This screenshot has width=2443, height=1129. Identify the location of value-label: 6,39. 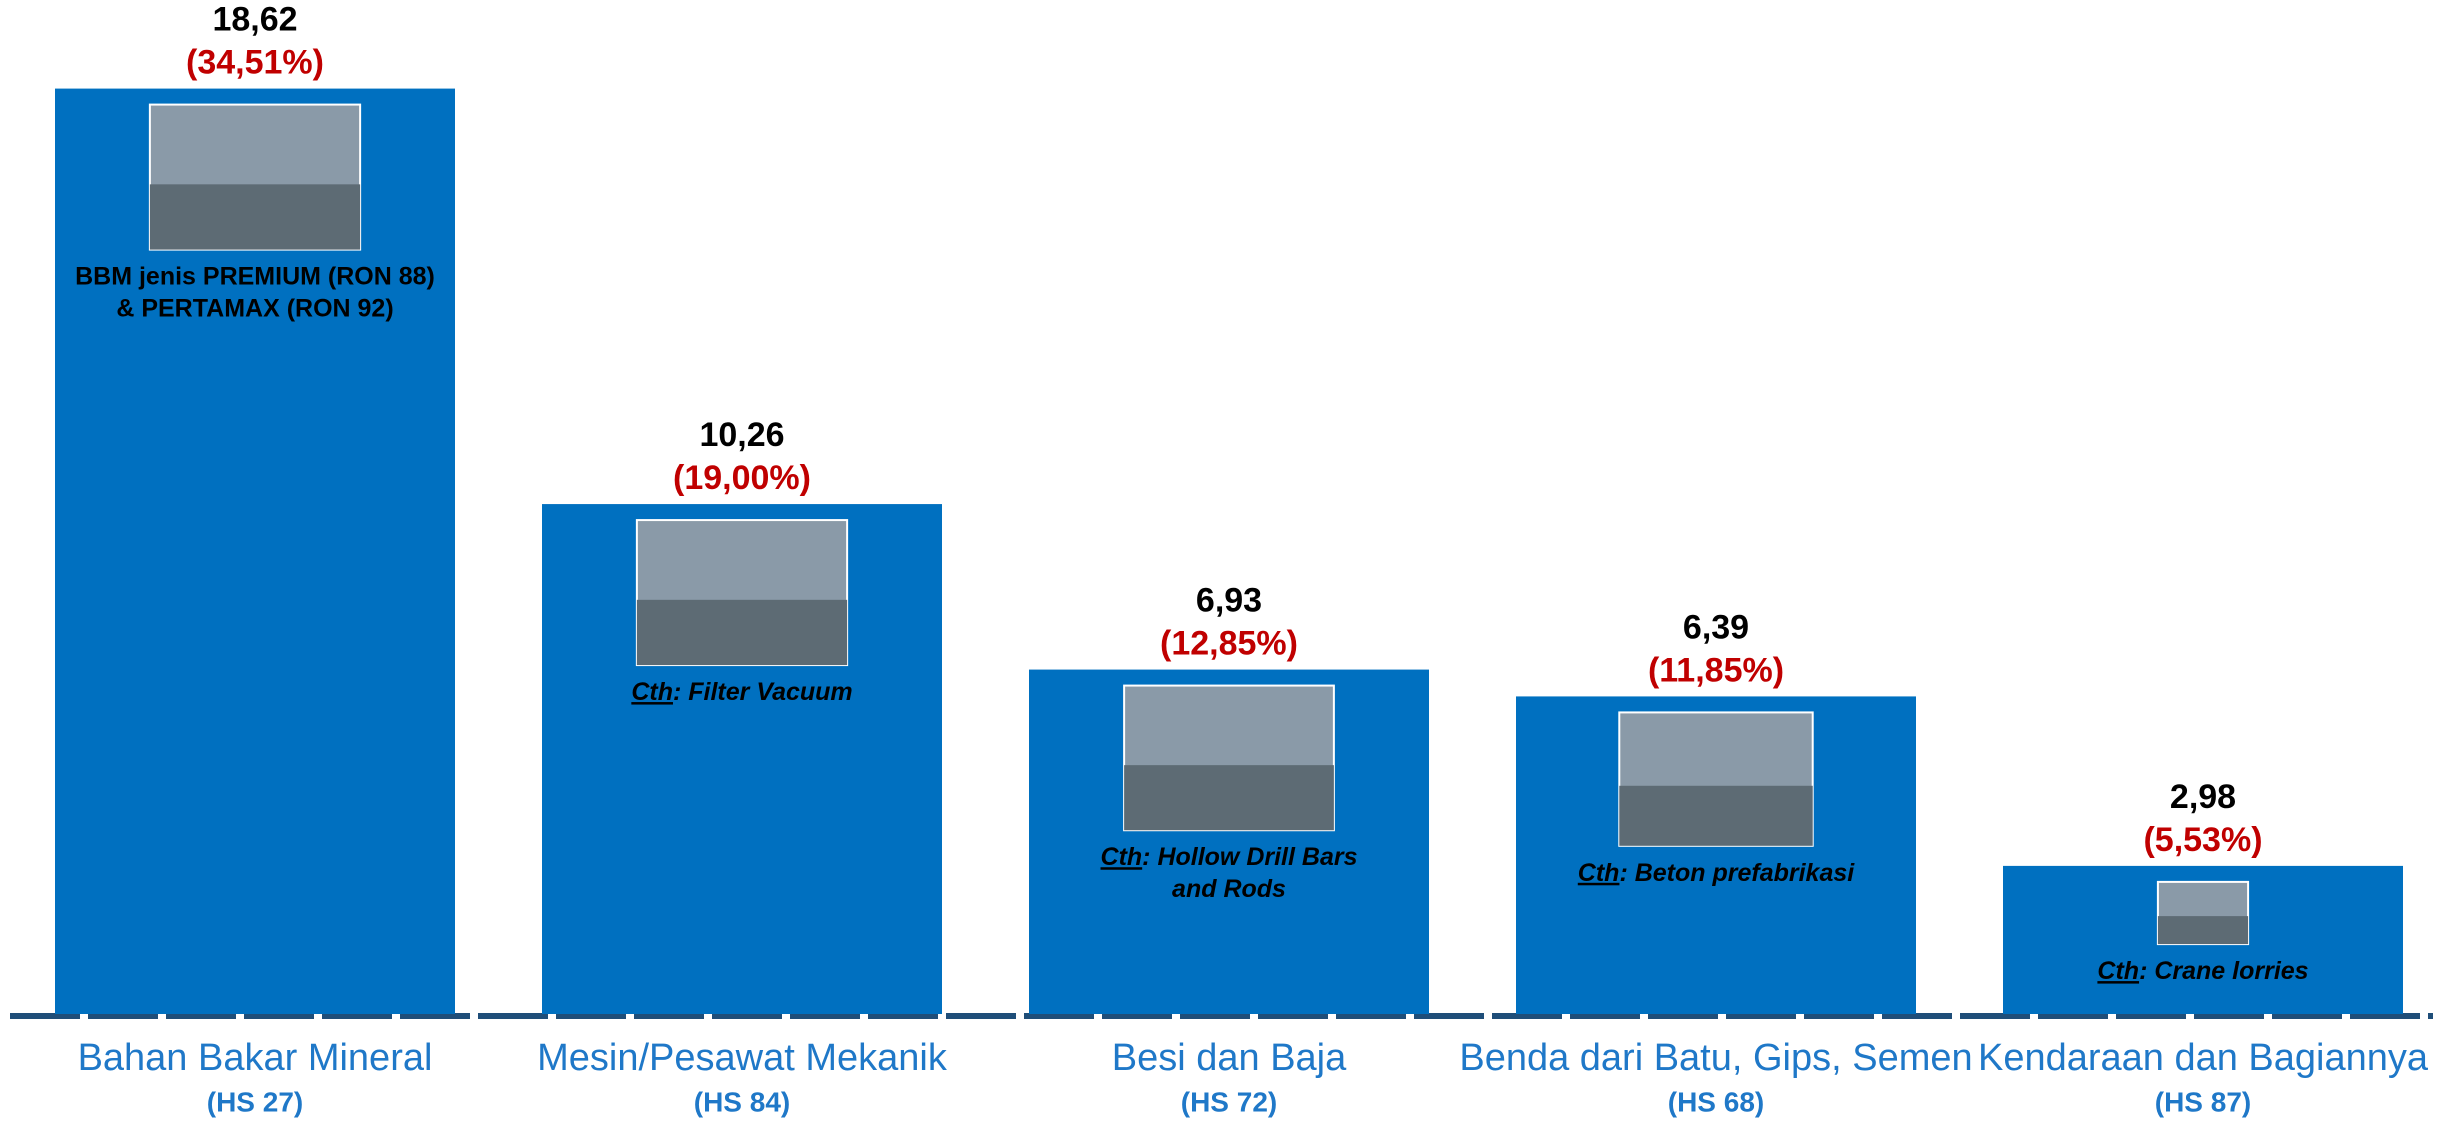
(1716, 627).